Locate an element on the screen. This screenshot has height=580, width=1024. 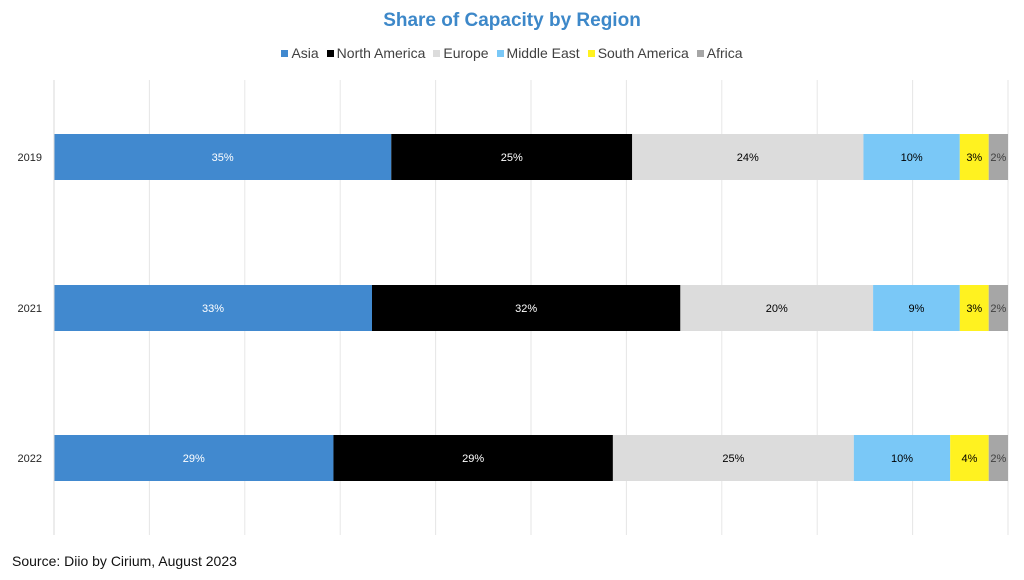
chart-title: Share of Capacity by Region is located at coordinates (512, 20).